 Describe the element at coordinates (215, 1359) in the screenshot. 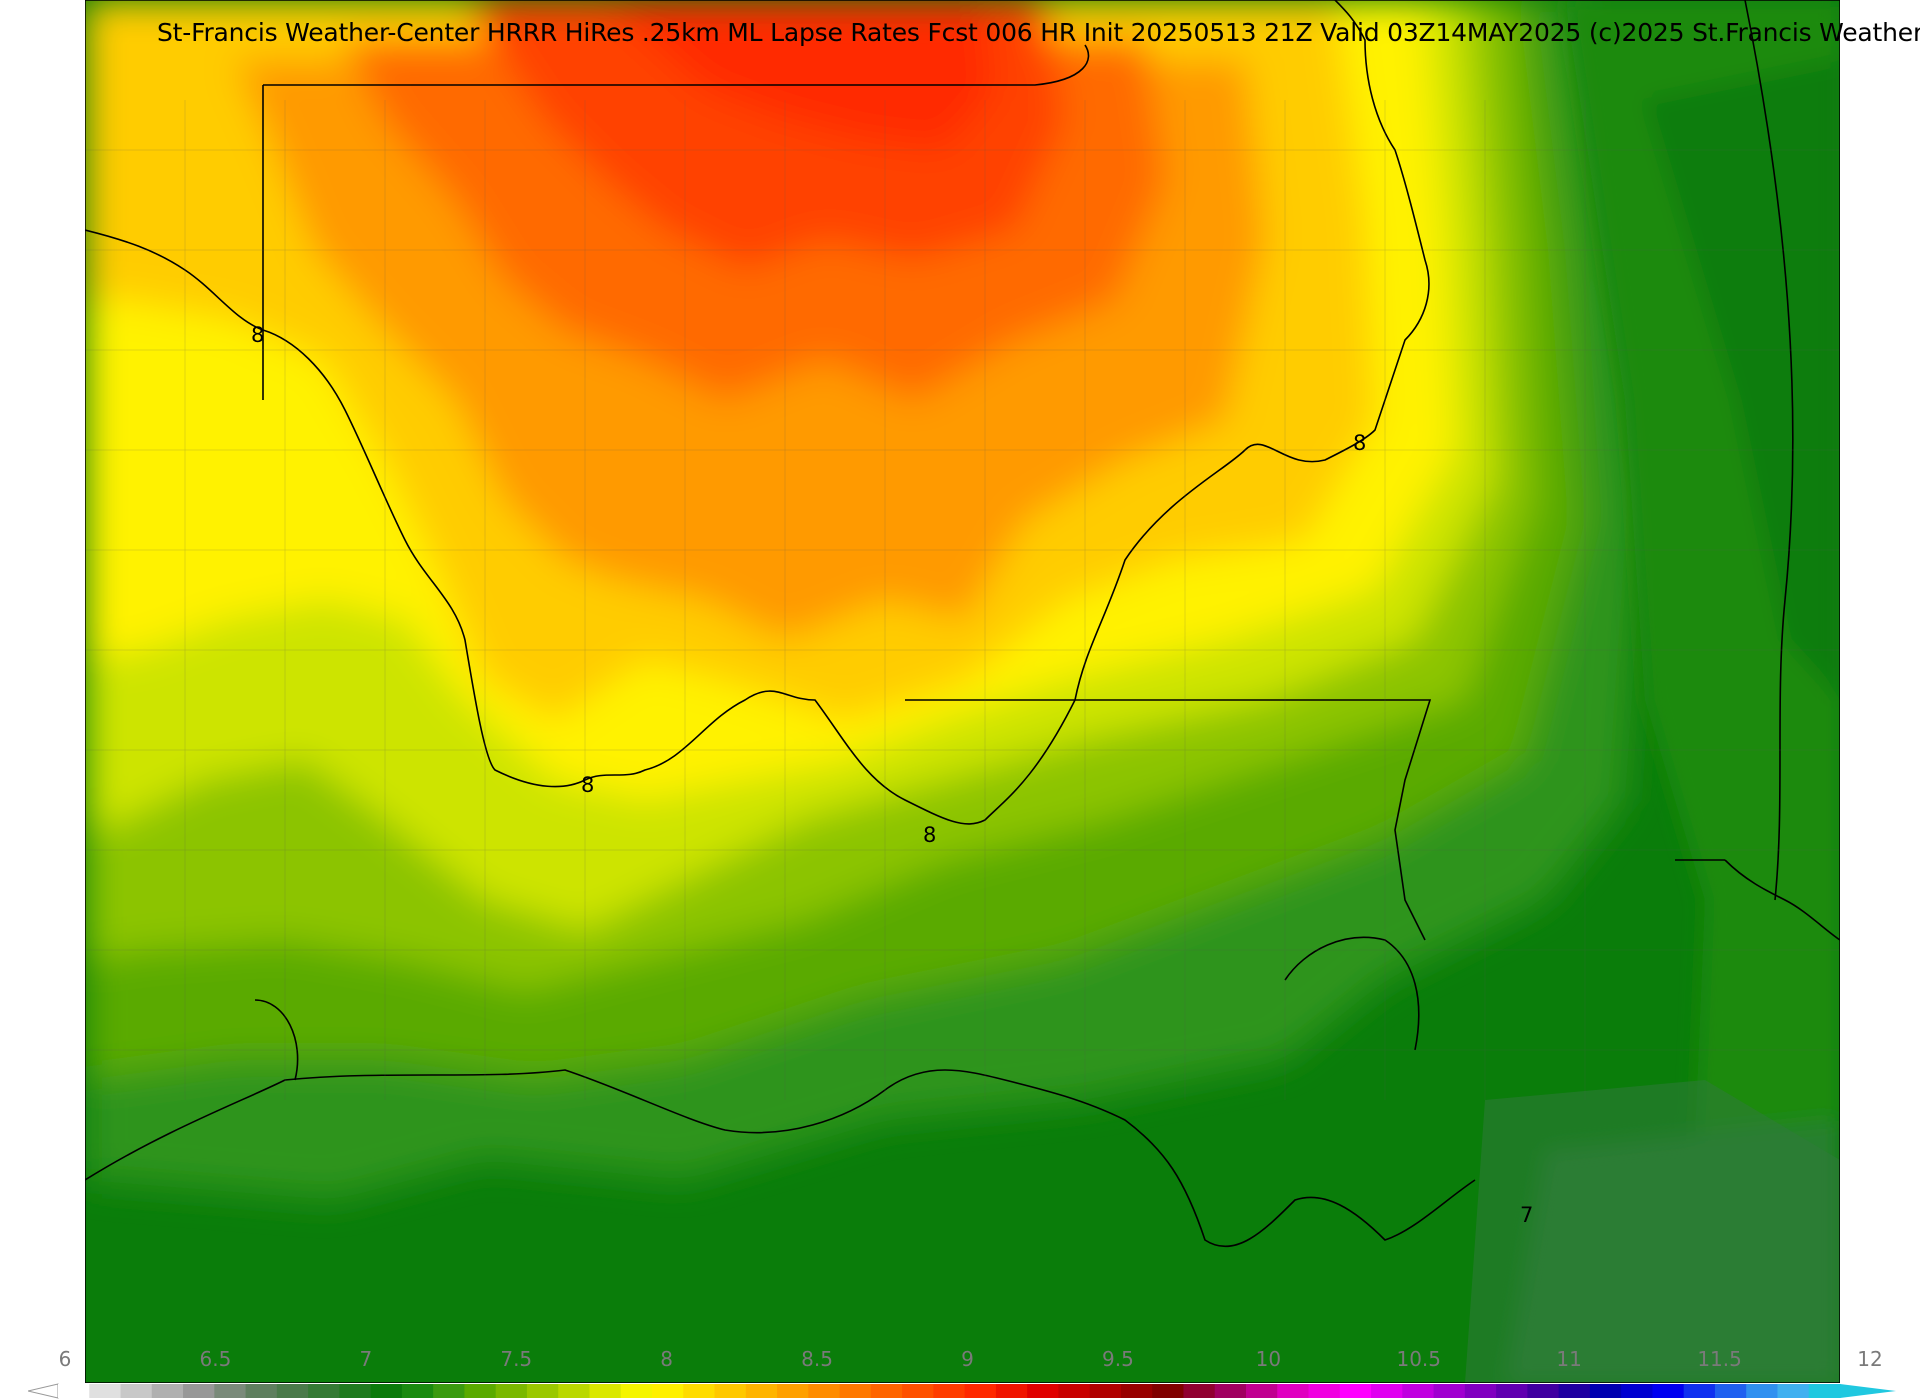

I see `colorbar-tick-label: 6.5` at that location.